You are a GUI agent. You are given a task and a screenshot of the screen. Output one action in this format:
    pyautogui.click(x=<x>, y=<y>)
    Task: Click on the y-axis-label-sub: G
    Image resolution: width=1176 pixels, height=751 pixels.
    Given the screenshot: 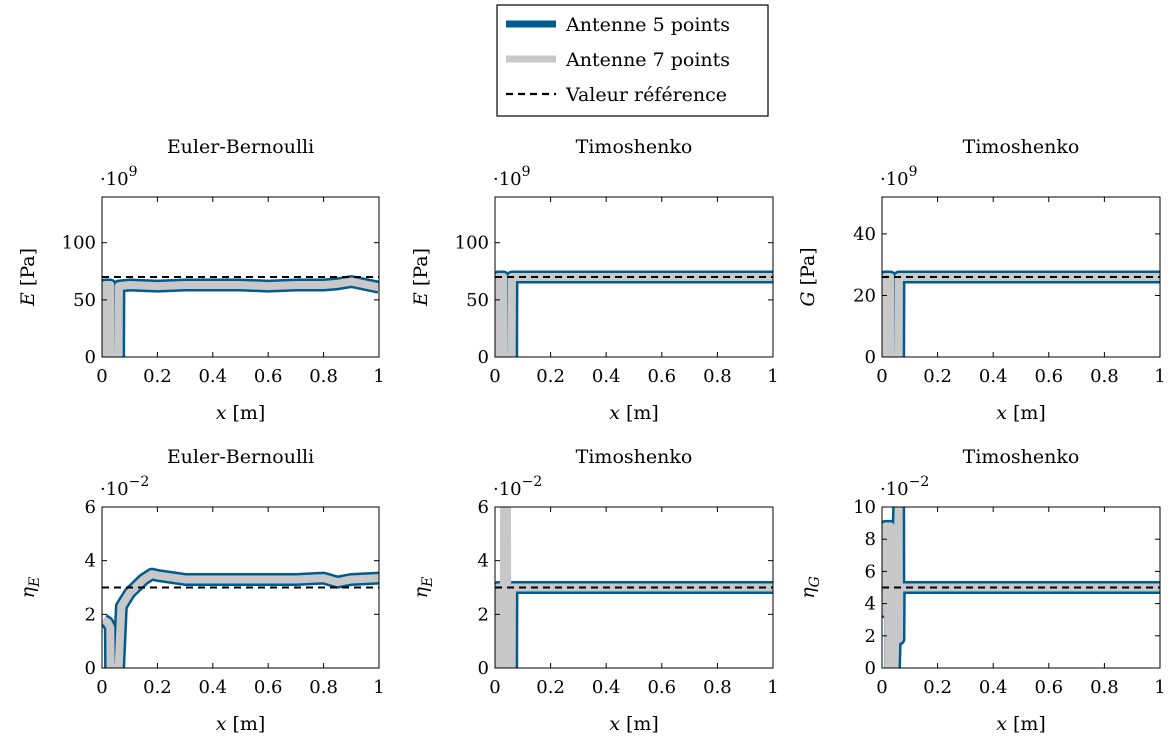 What is the action you would take?
    pyautogui.click(x=815, y=581)
    